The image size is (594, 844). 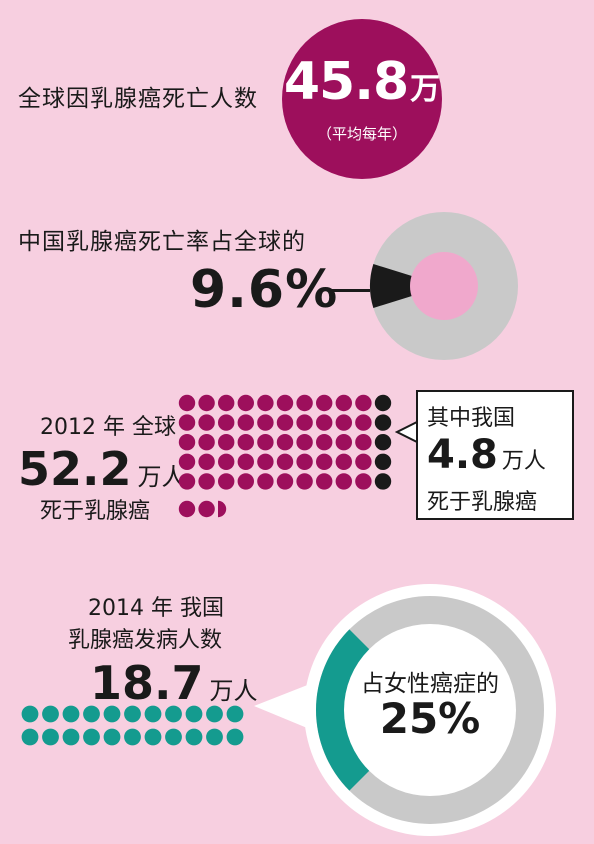 What do you see at coordinates (283, 707) in the screenshot?
I see `female-cancer-share-tail` at bounding box center [283, 707].